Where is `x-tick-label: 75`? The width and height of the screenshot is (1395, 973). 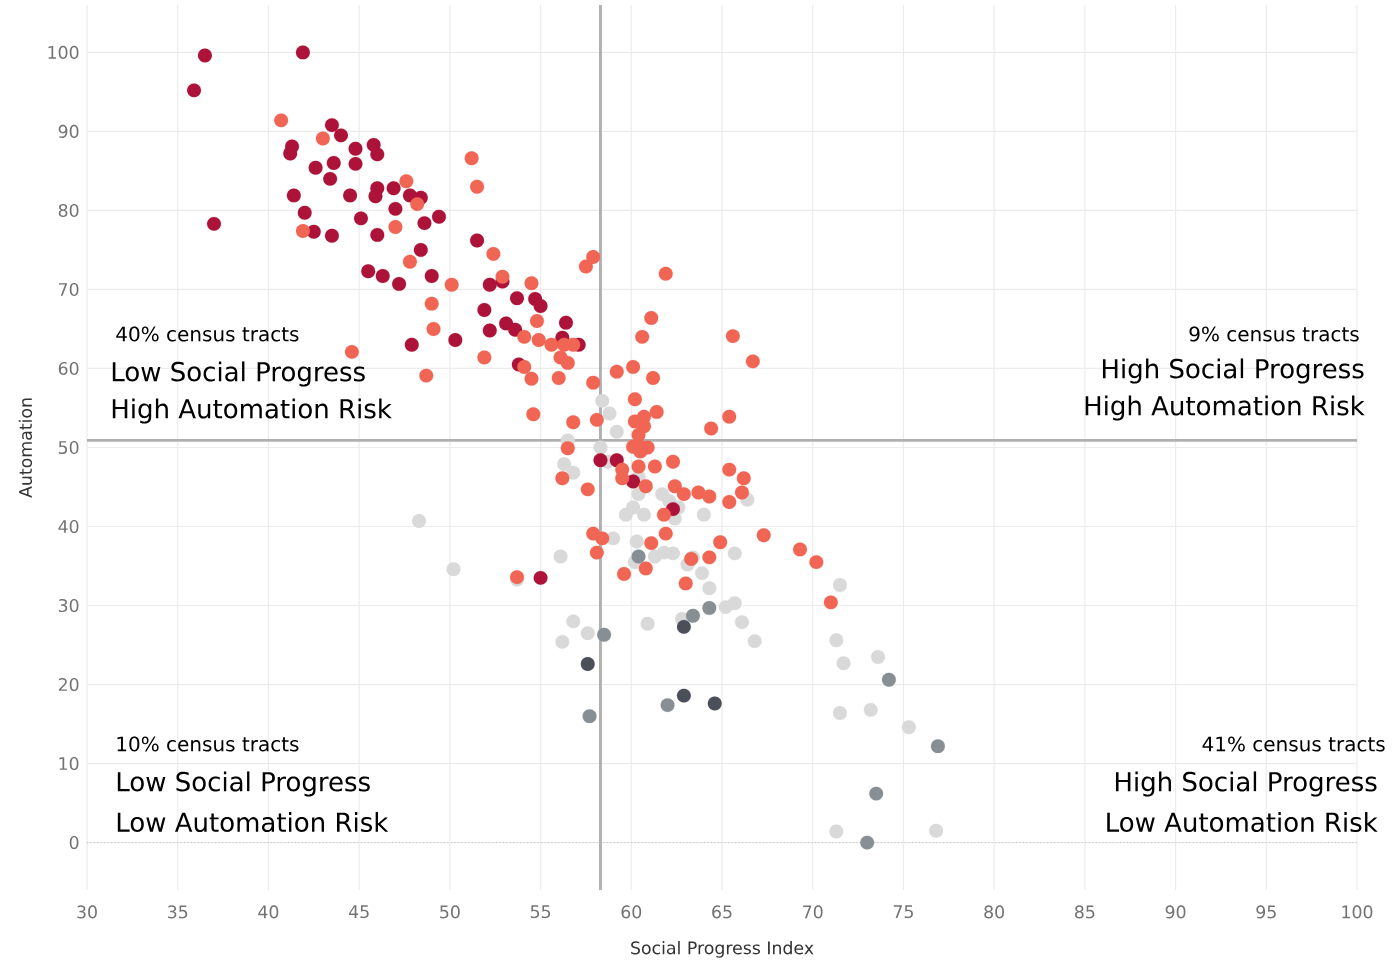
x-tick-label: 75 is located at coordinates (903, 912).